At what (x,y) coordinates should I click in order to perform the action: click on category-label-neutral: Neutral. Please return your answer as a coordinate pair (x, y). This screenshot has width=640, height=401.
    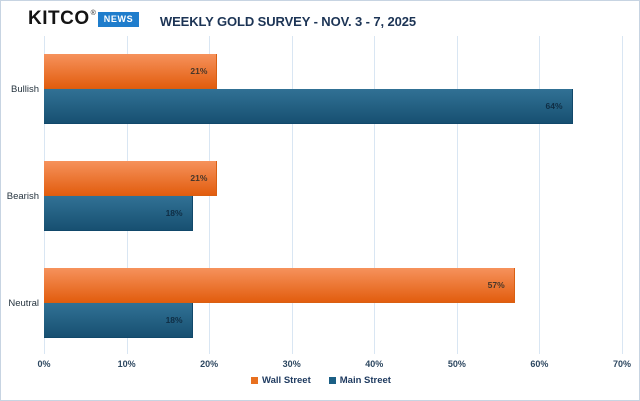
    Looking at the image, I should click on (23, 303).